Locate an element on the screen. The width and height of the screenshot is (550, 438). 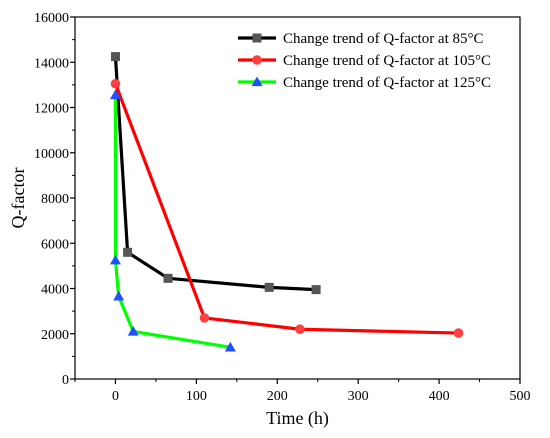
y-tick-label: 14000 is located at coordinates (51, 63).